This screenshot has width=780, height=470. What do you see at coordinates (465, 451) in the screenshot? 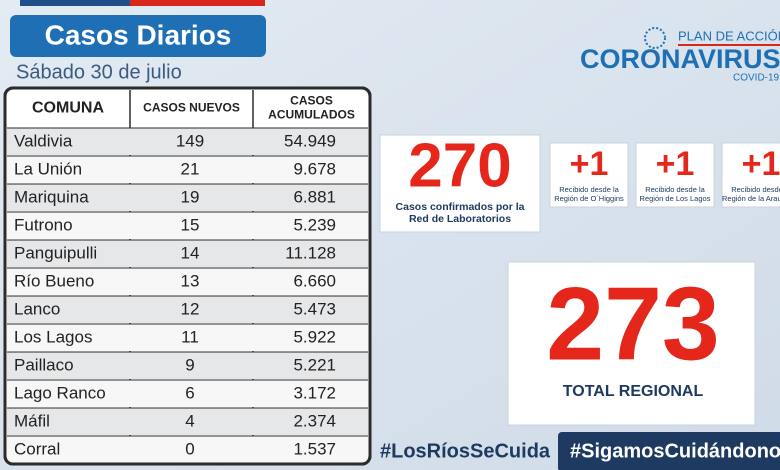
I see `hashtag: #LosRíosSeCuida` at bounding box center [465, 451].